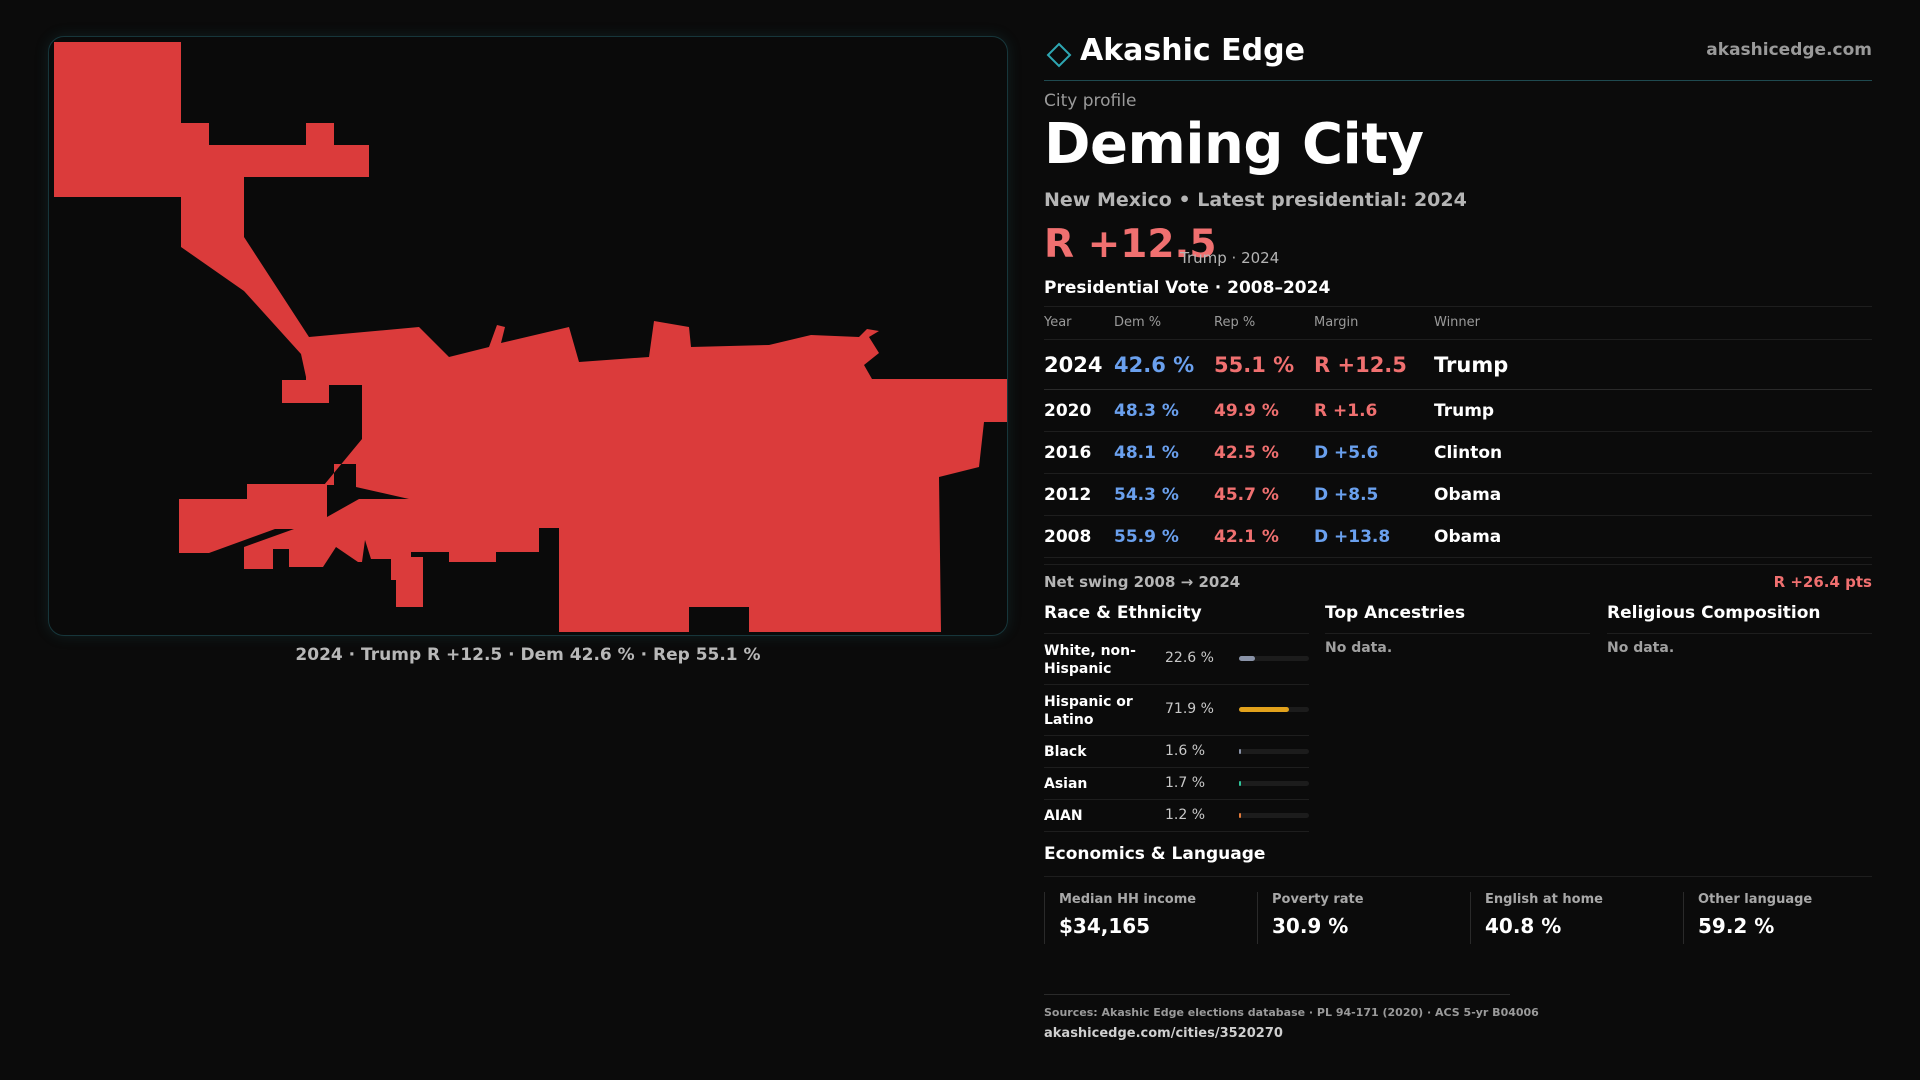 The height and width of the screenshot is (1080, 1920). I want to click on cell-winner: Clinton, so click(1468, 453).